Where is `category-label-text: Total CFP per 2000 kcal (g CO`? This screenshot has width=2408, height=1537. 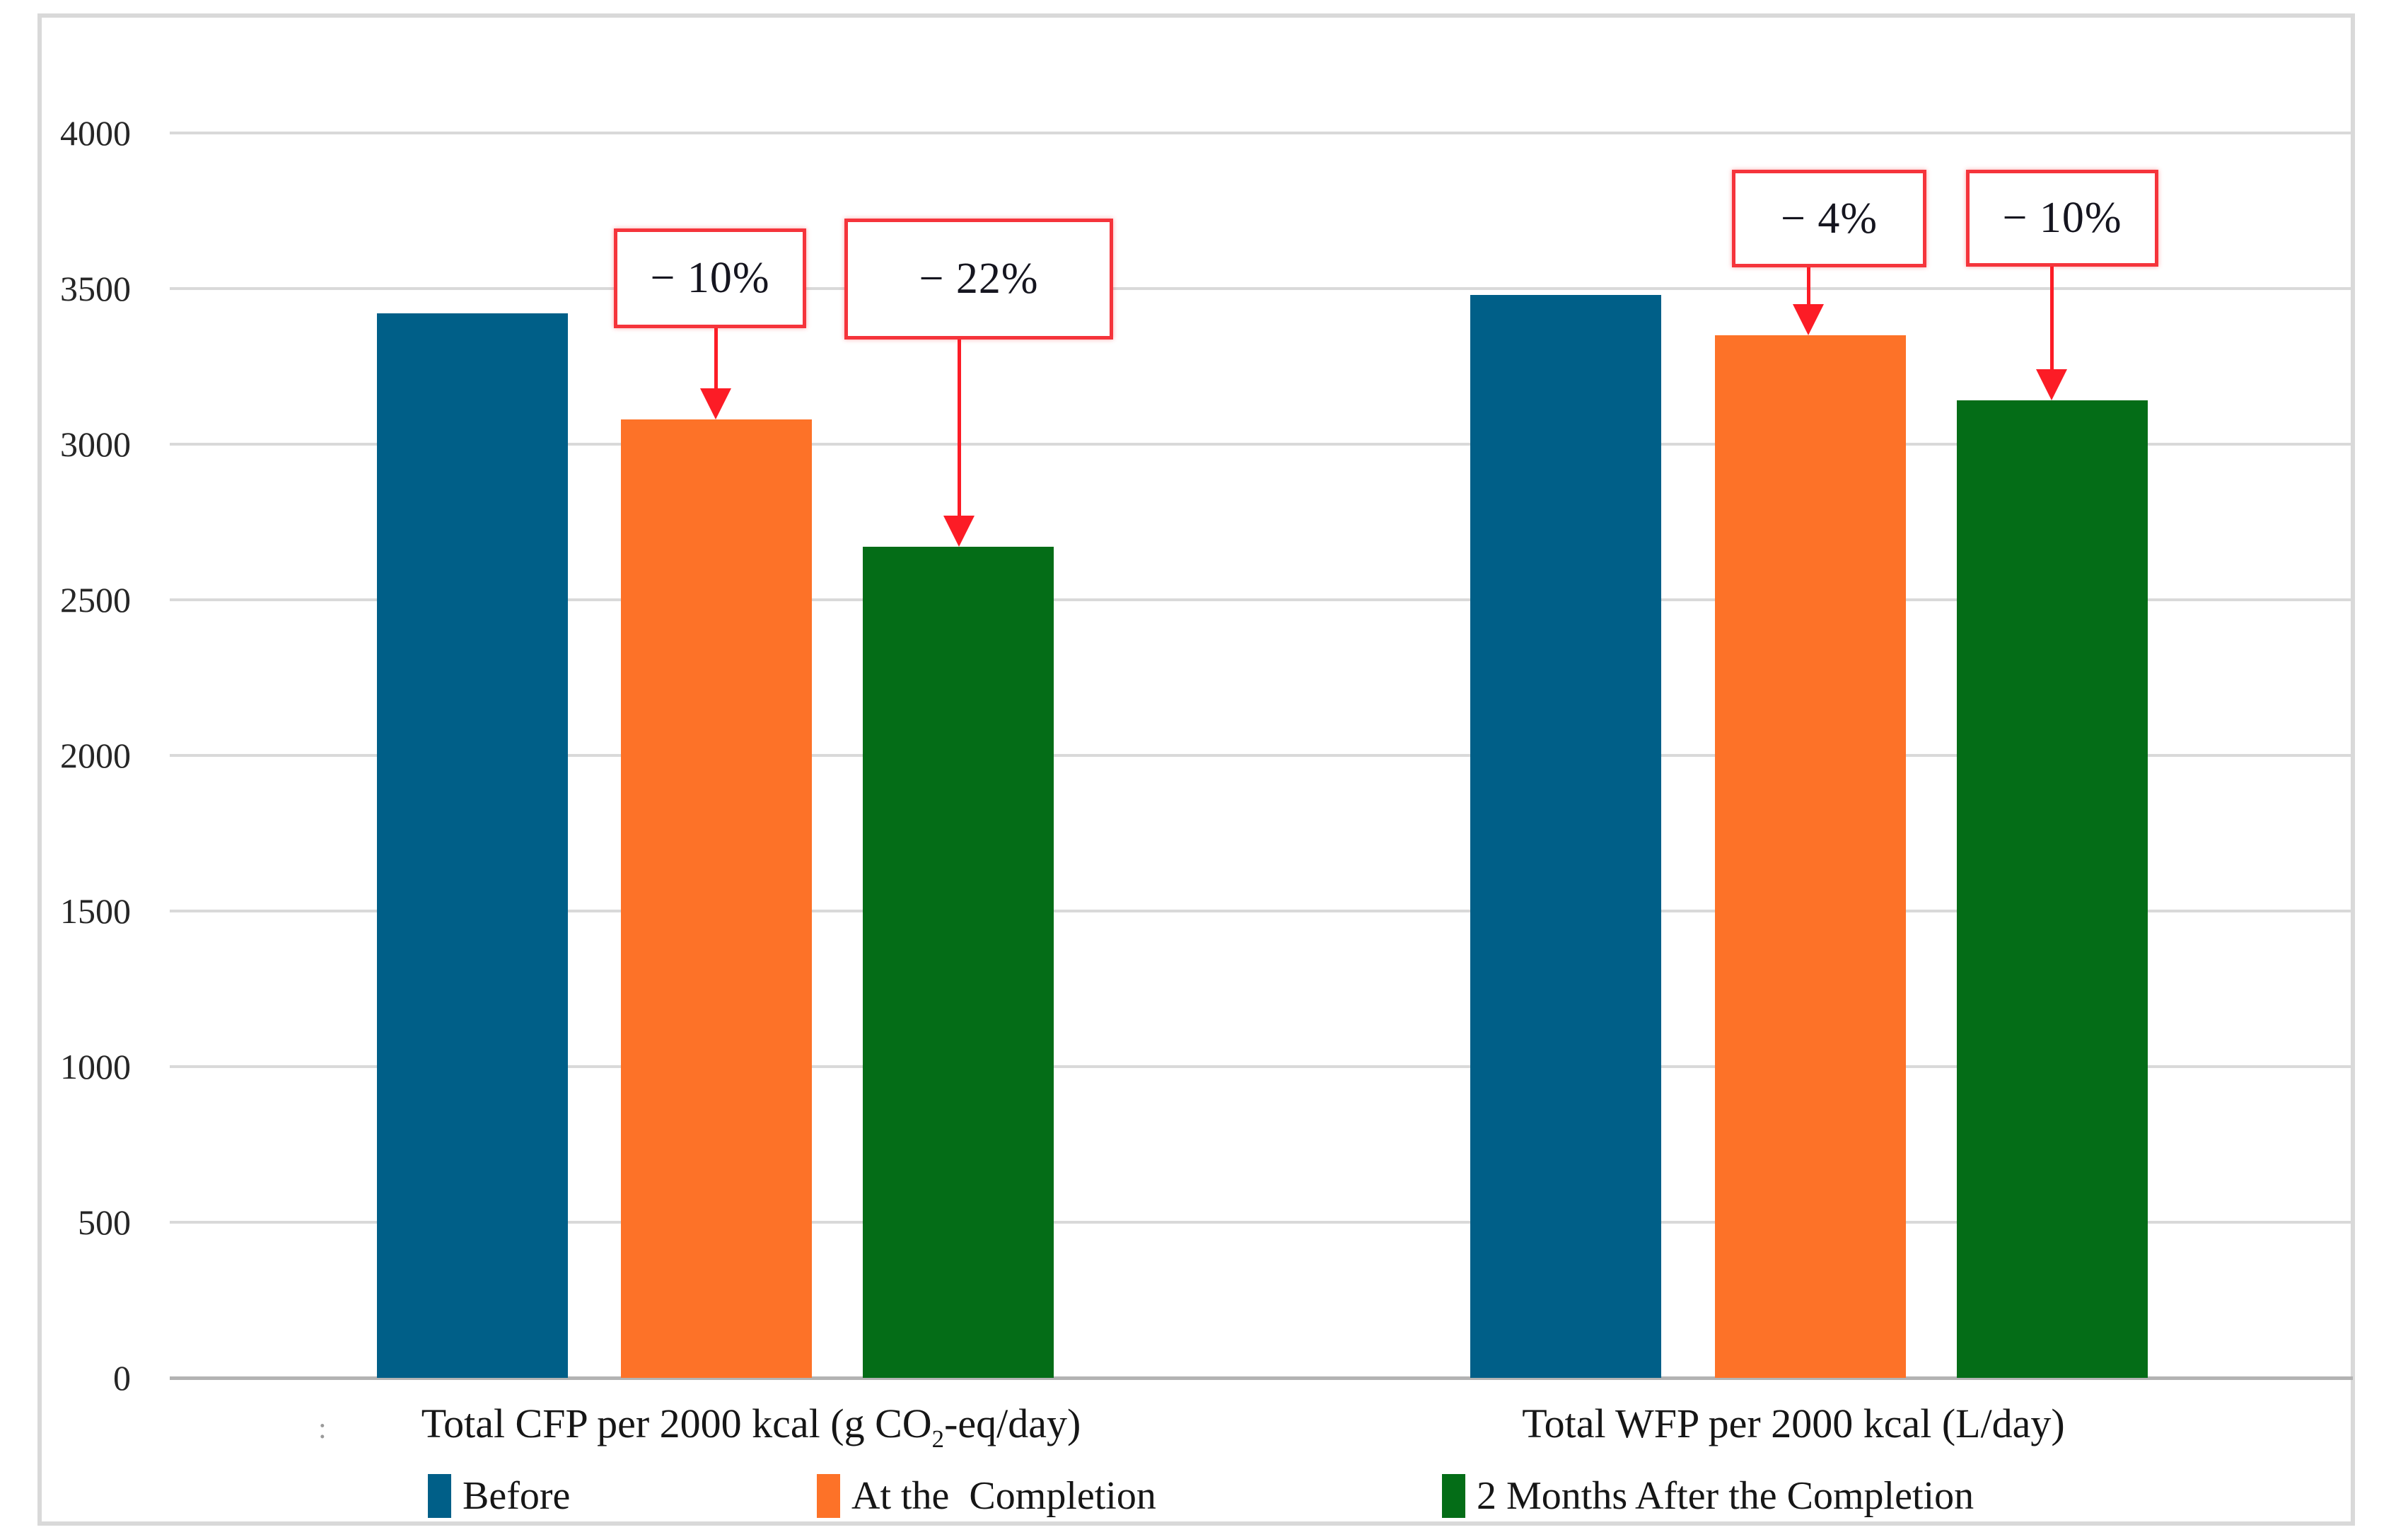
category-label-text: Total CFP per 2000 kcal (g CO is located at coordinates (676, 1423).